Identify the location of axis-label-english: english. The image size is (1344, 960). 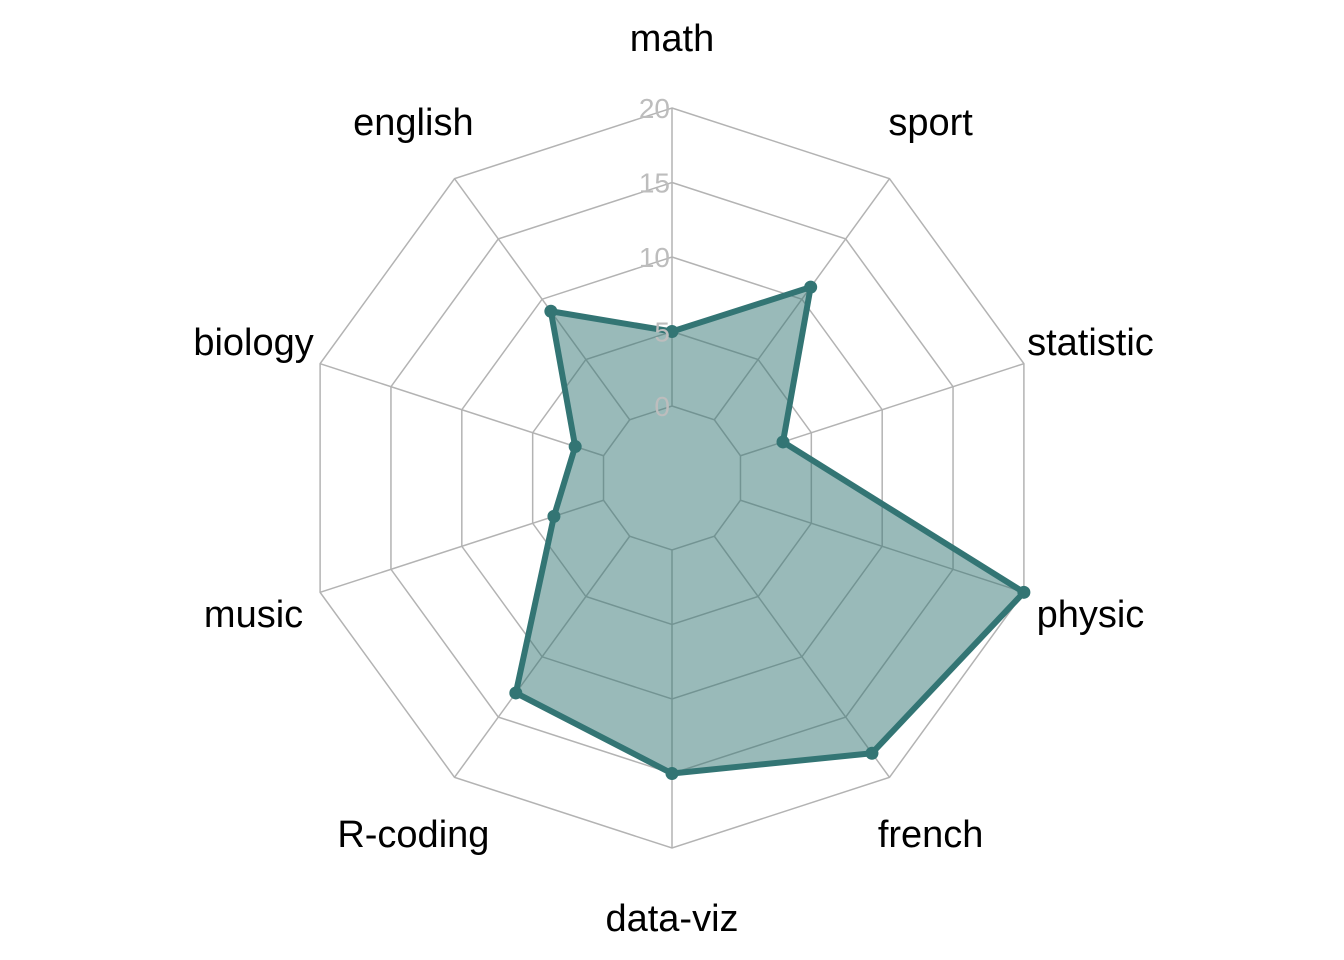
(413, 123).